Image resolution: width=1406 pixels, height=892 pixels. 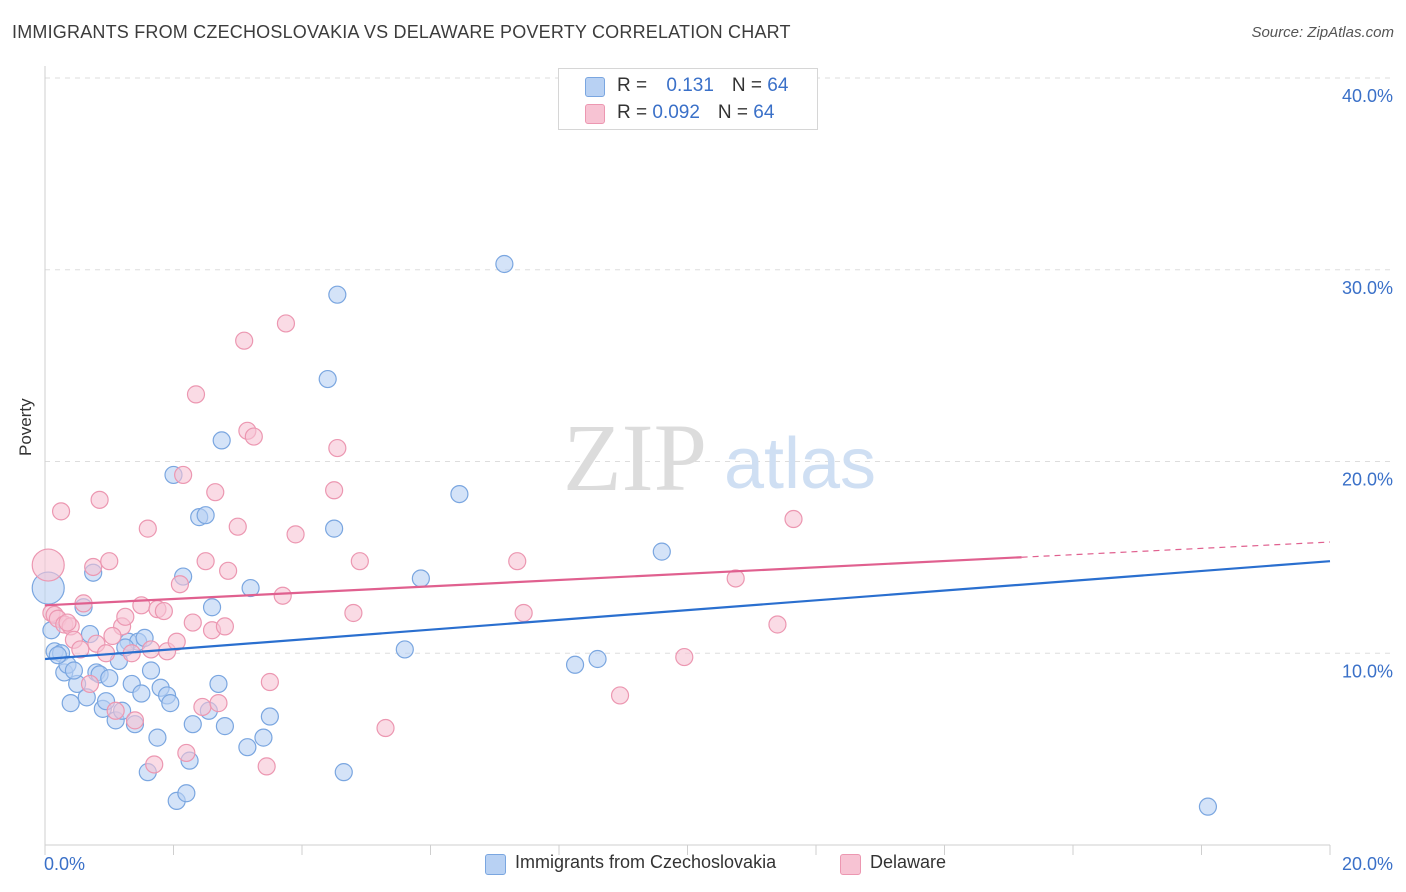 I want to click on y-tick-label: 30.0%, so click(x=1367, y=288).